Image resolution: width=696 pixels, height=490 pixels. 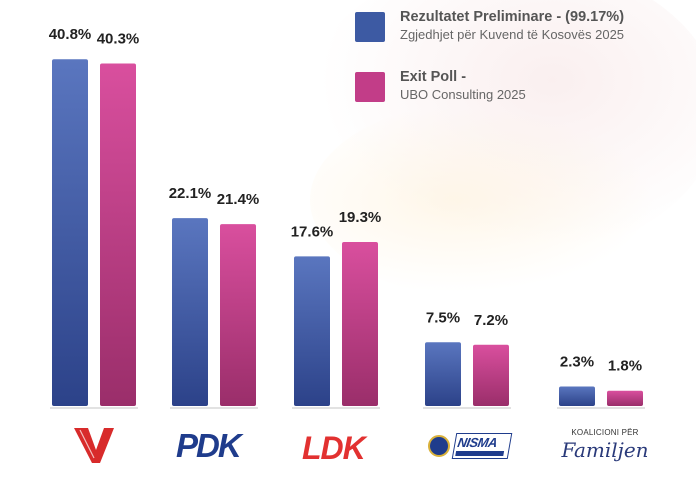 What do you see at coordinates (439, 446) in the screenshot?
I see `nisma-seal-icon` at bounding box center [439, 446].